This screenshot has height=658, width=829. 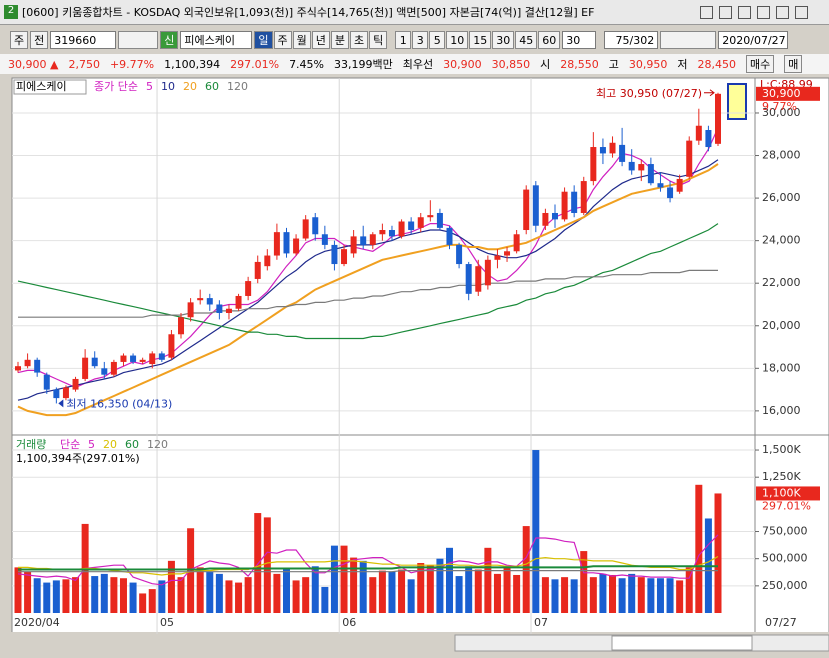 I want to click on high-annotation: 최고 30,950 (07/27), so click(x=649, y=93).